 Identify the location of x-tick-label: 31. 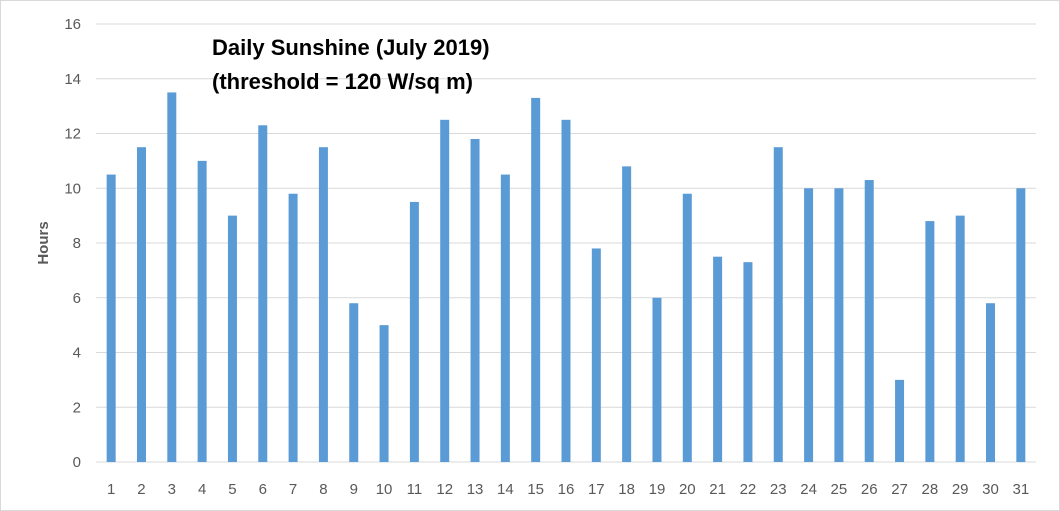
(1020, 489).